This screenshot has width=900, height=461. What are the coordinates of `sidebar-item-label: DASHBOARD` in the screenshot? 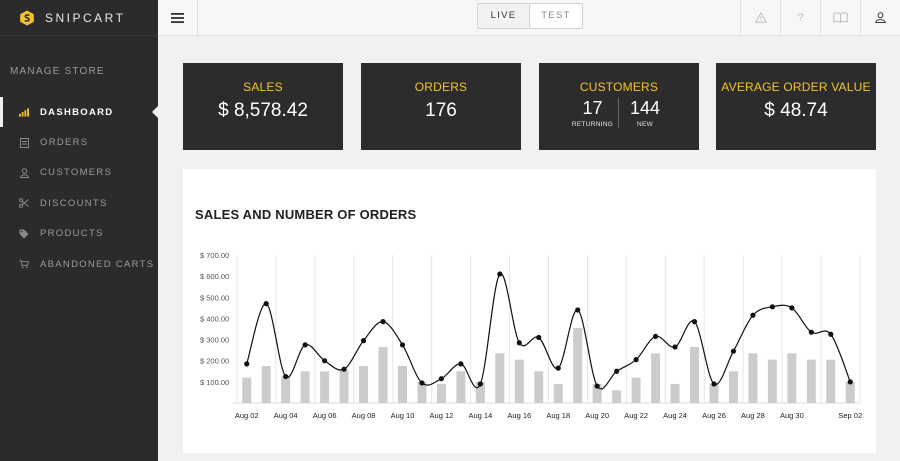 It's located at (77, 112).